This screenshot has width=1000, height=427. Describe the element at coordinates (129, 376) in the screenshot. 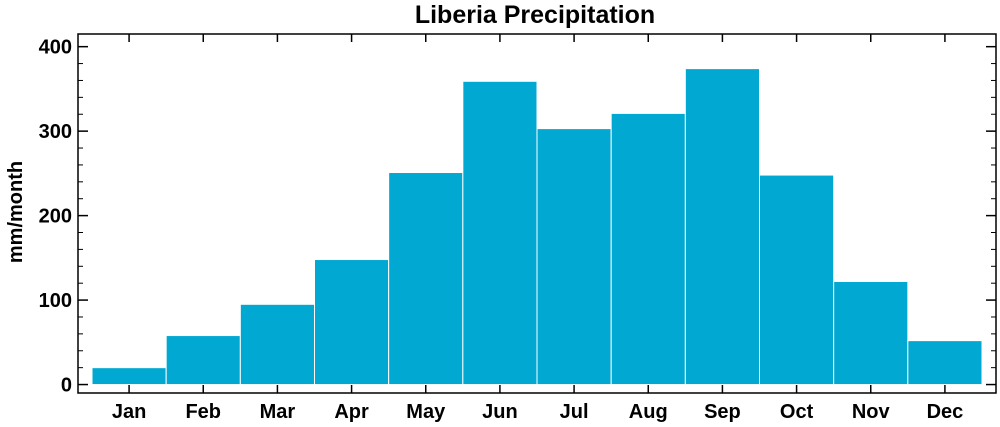

I see `bar-jan` at that location.